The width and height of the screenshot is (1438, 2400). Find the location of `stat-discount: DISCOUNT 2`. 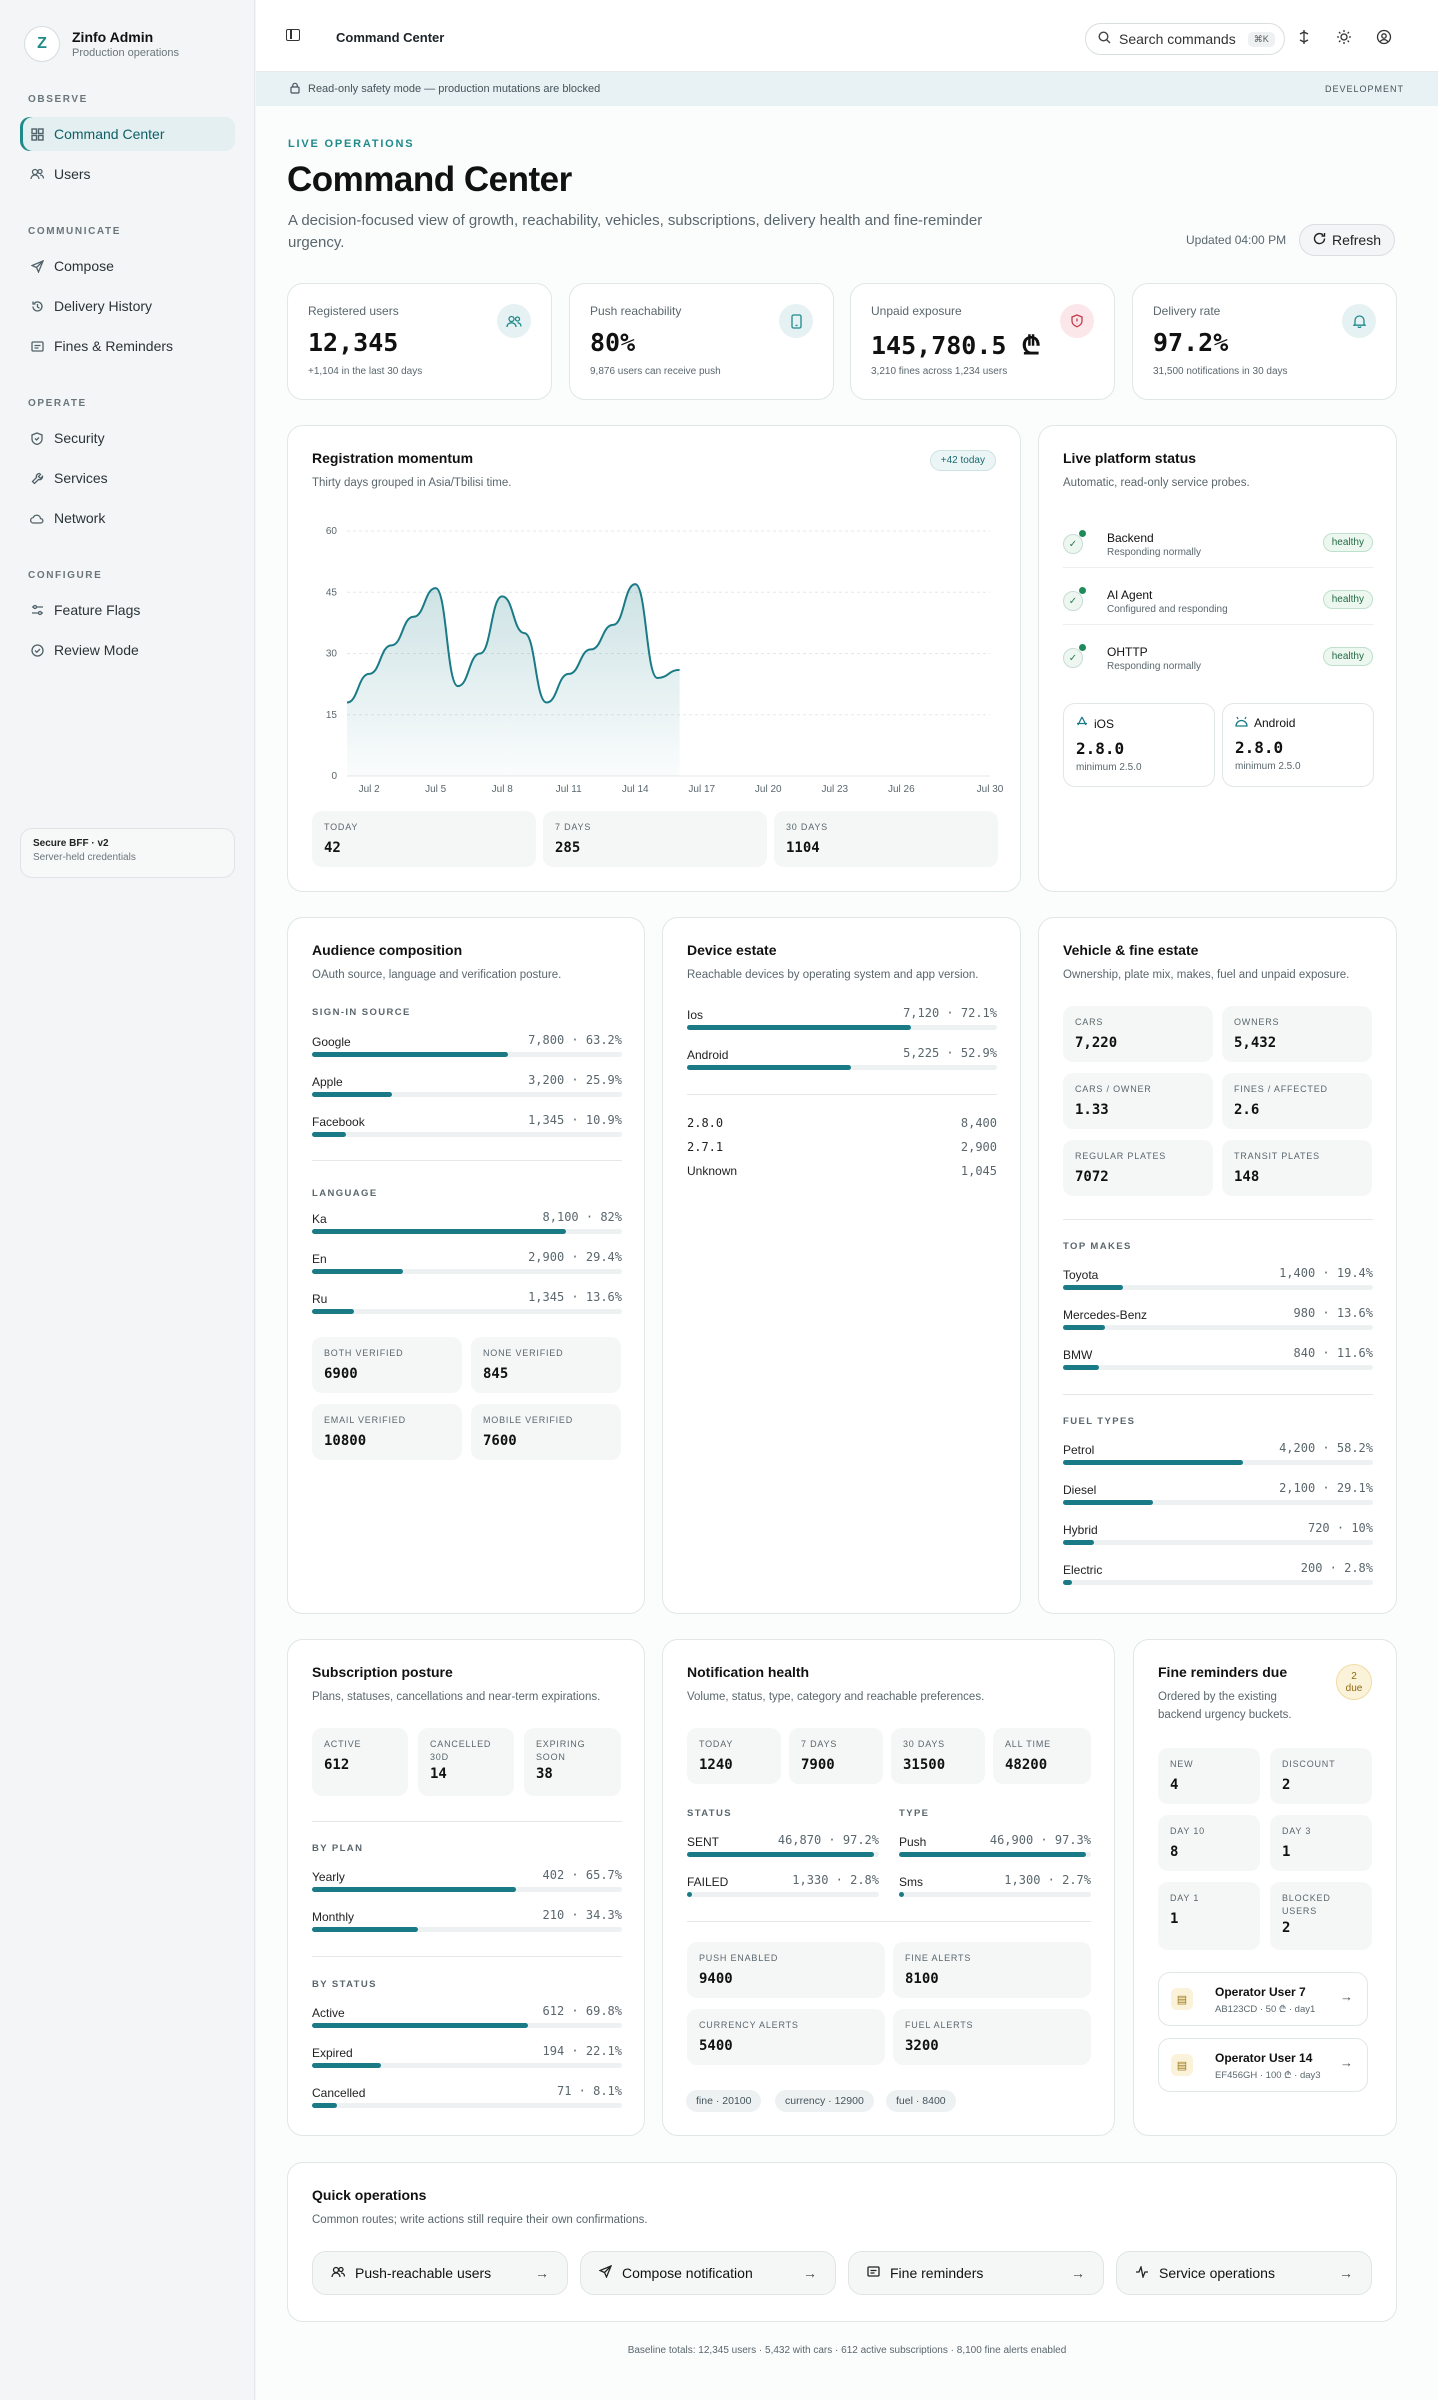

stat-discount: DISCOUNT 2 is located at coordinates (1321, 1776).